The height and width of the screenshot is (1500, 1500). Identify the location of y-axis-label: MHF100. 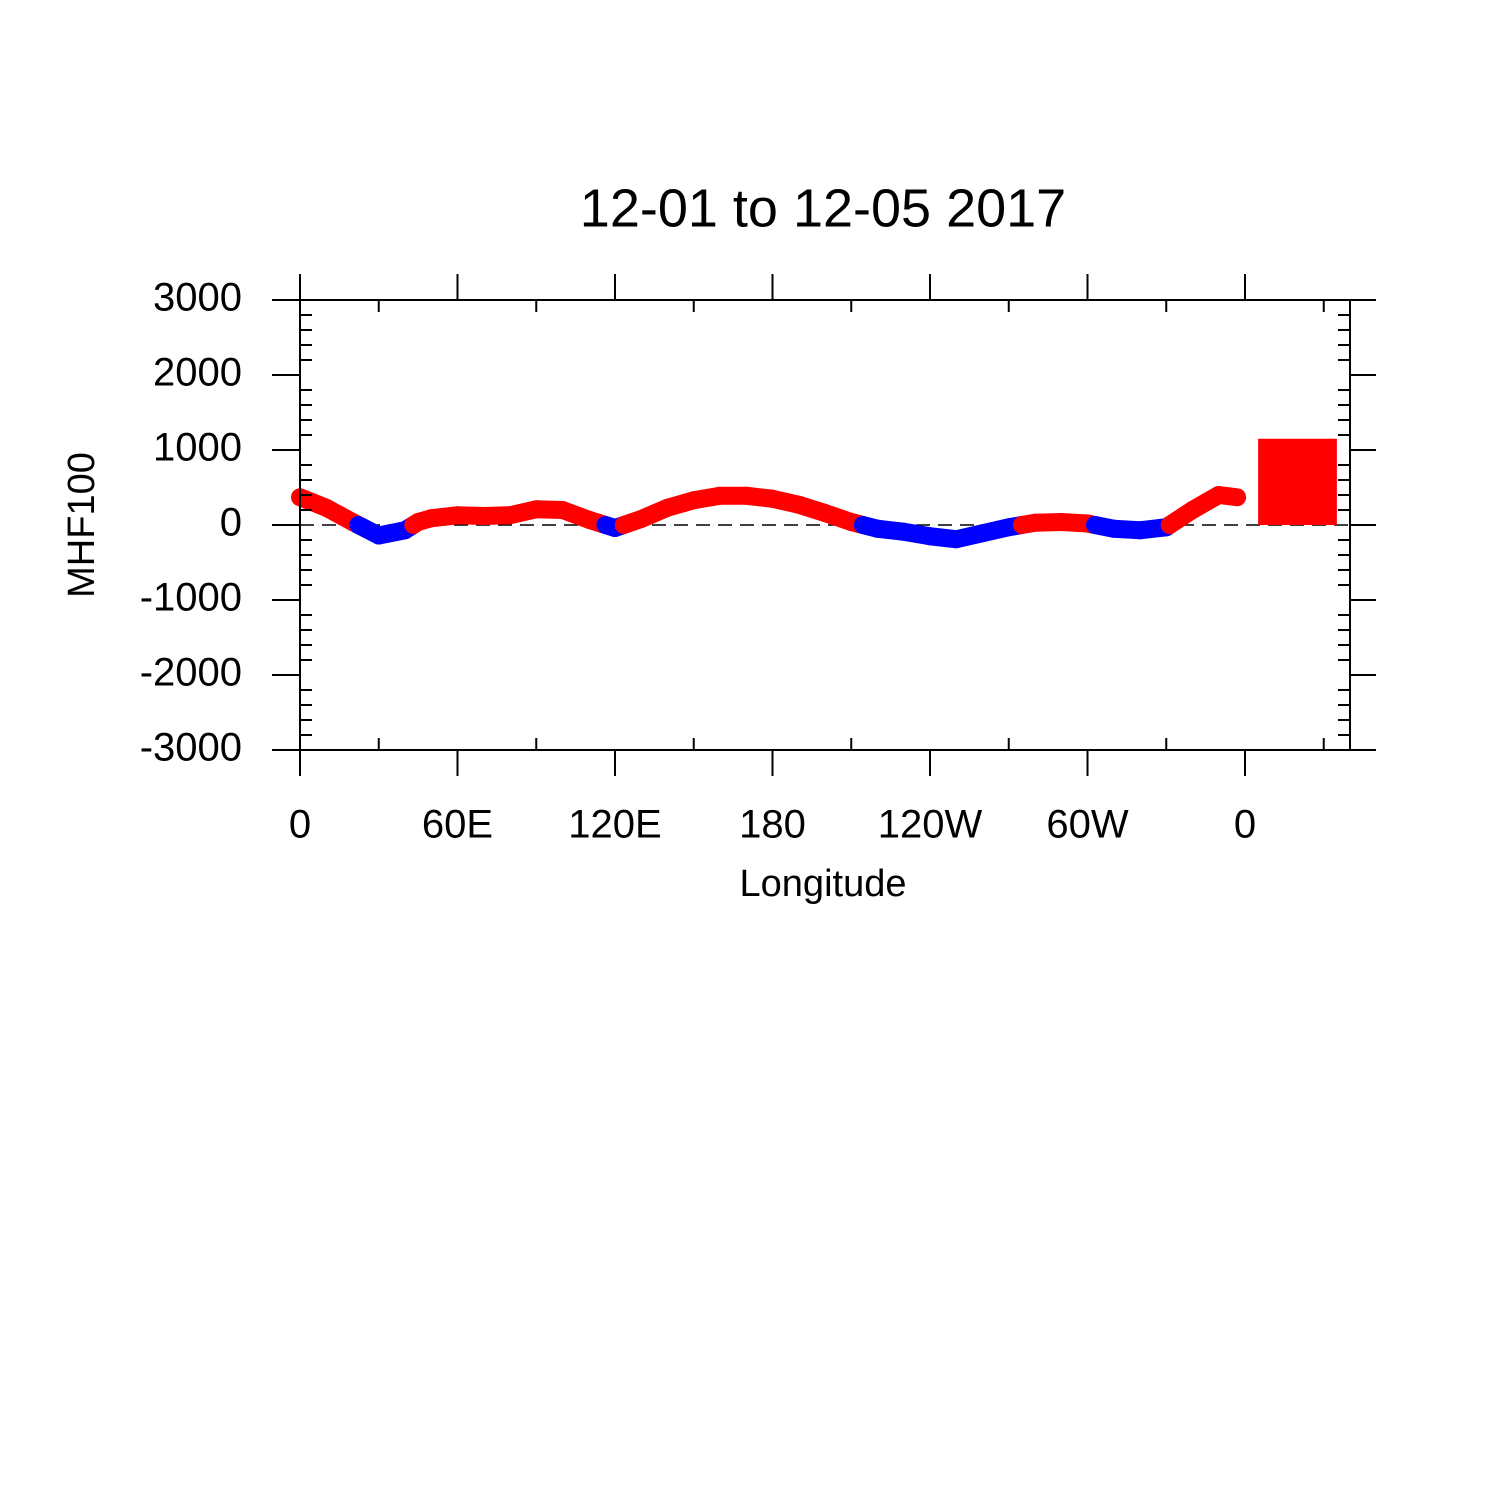
(82, 525).